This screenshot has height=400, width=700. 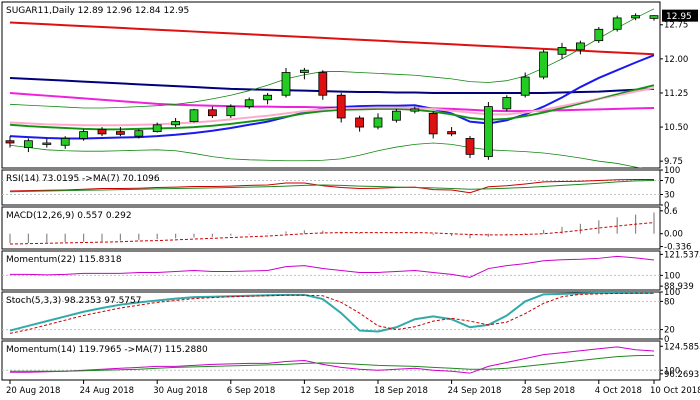 I want to click on price-line-ma-pink, so click(x=332, y=106).